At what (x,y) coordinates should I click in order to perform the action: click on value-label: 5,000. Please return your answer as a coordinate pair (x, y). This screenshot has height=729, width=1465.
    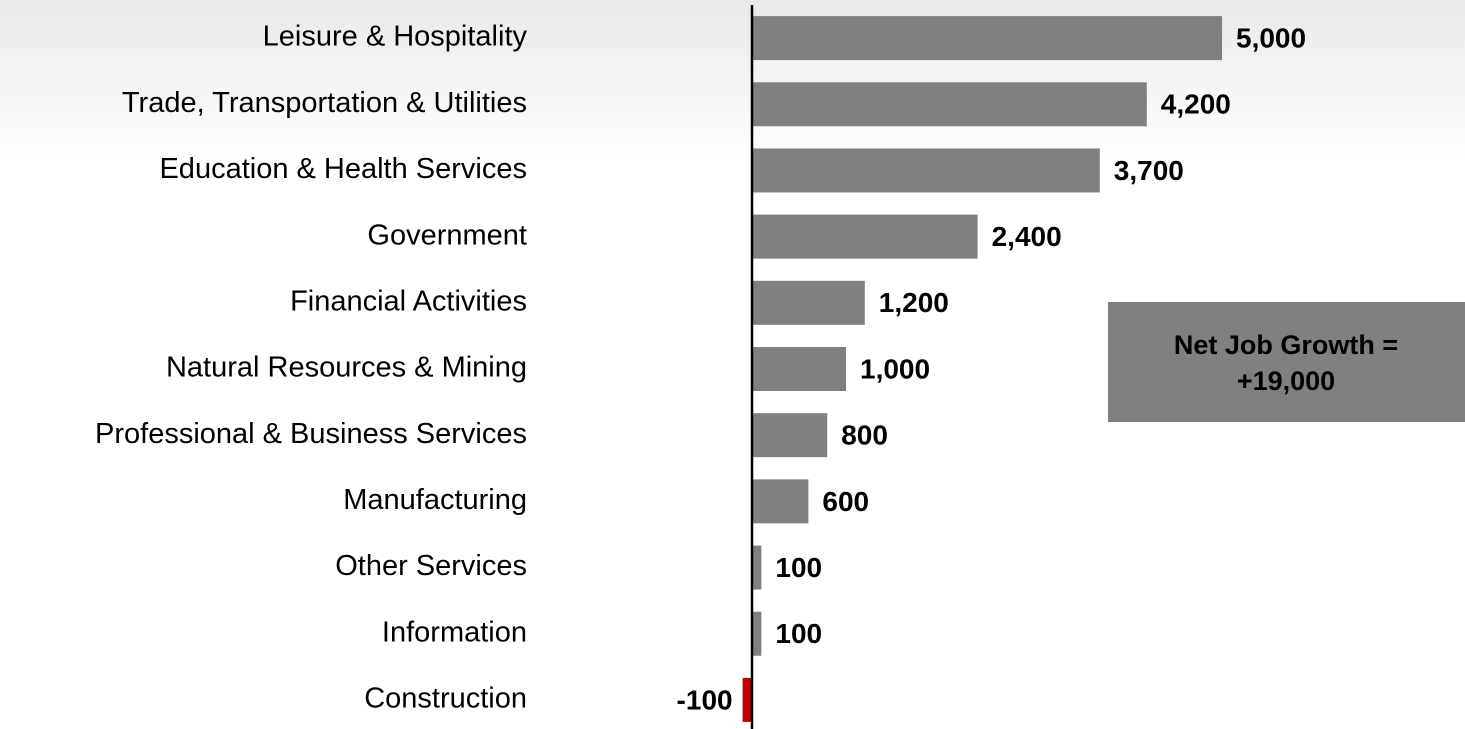
    Looking at the image, I should click on (1271, 37).